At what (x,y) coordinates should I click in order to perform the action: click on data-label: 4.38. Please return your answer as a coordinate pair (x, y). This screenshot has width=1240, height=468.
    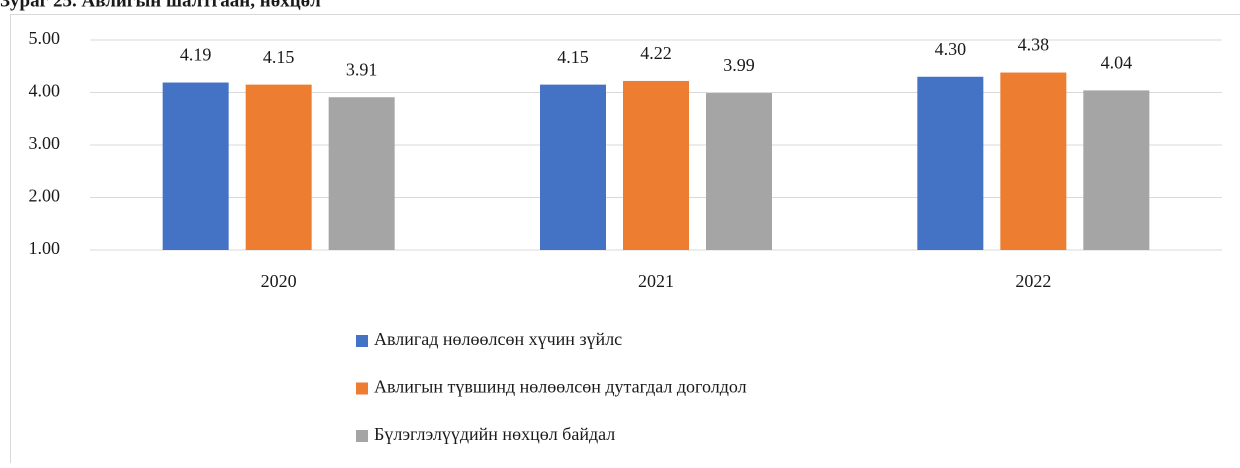
    Looking at the image, I should click on (1034, 45).